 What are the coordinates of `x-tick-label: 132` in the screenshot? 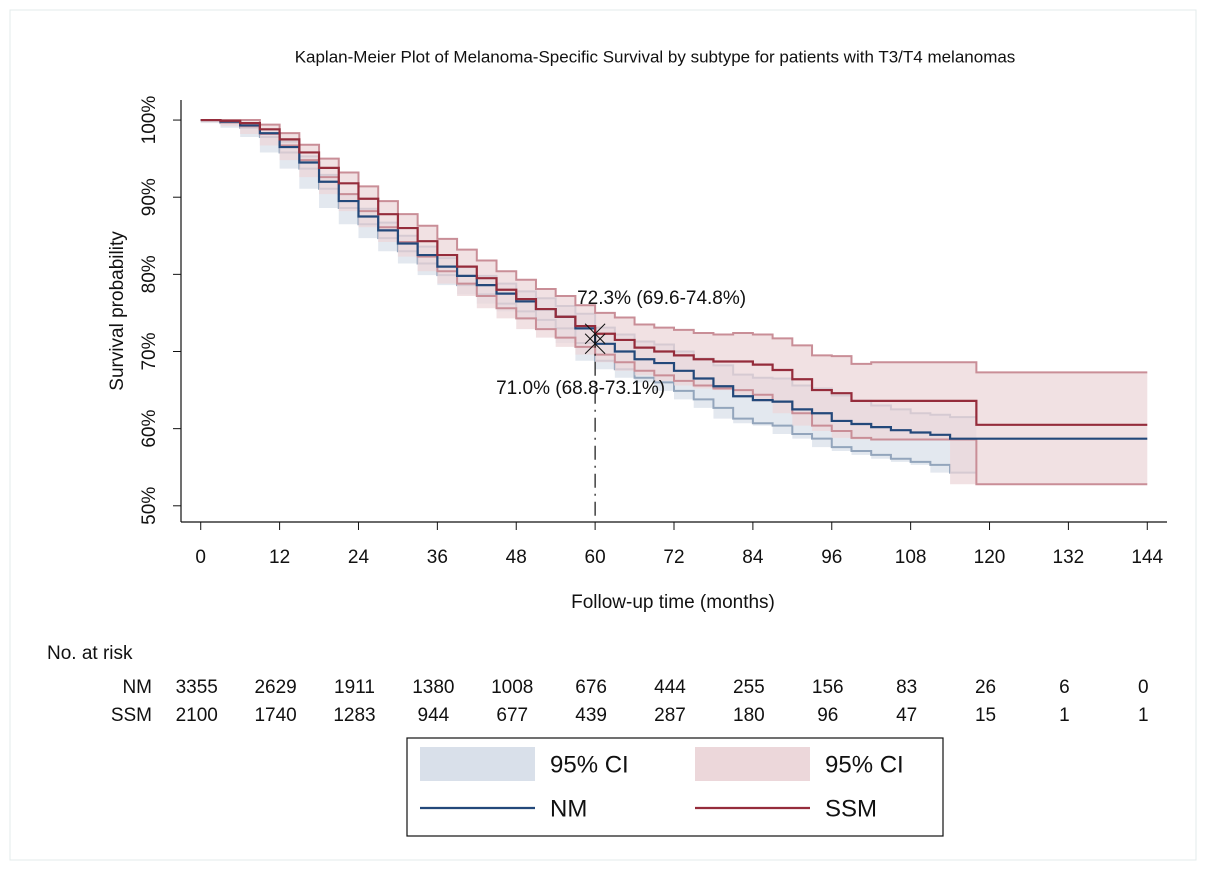 It's located at (1069, 557).